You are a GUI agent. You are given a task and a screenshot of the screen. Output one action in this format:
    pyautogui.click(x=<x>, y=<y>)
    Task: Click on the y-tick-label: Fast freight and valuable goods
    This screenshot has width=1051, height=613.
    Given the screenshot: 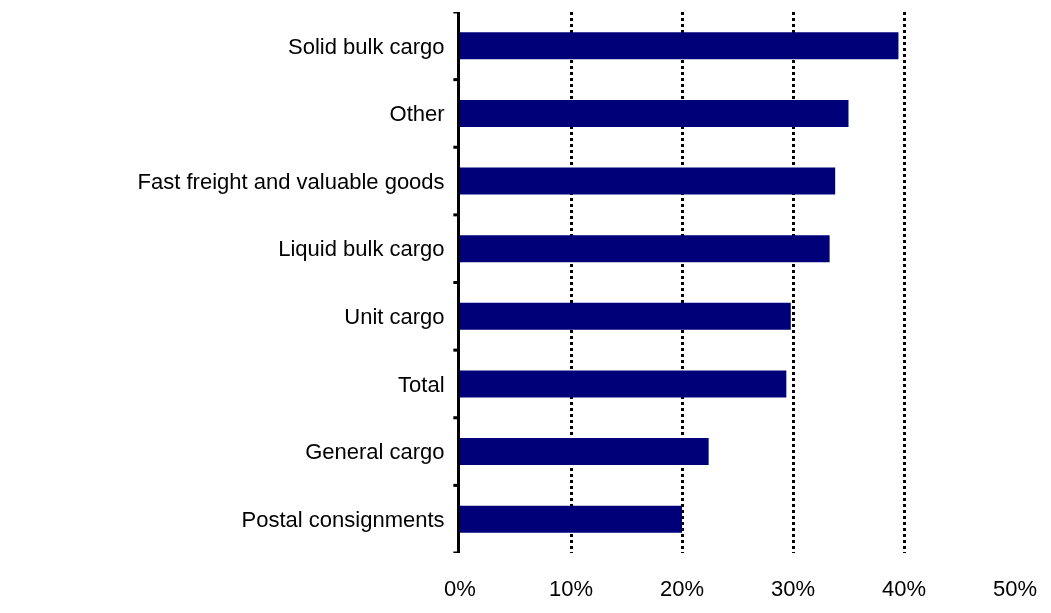 What is the action you would take?
    pyautogui.click(x=291, y=181)
    